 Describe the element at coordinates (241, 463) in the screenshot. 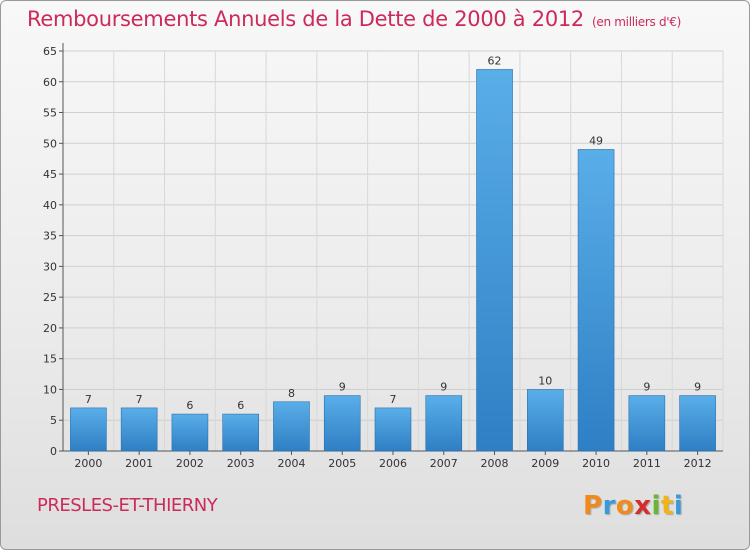

I see `x-tick-label: 2003` at that location.